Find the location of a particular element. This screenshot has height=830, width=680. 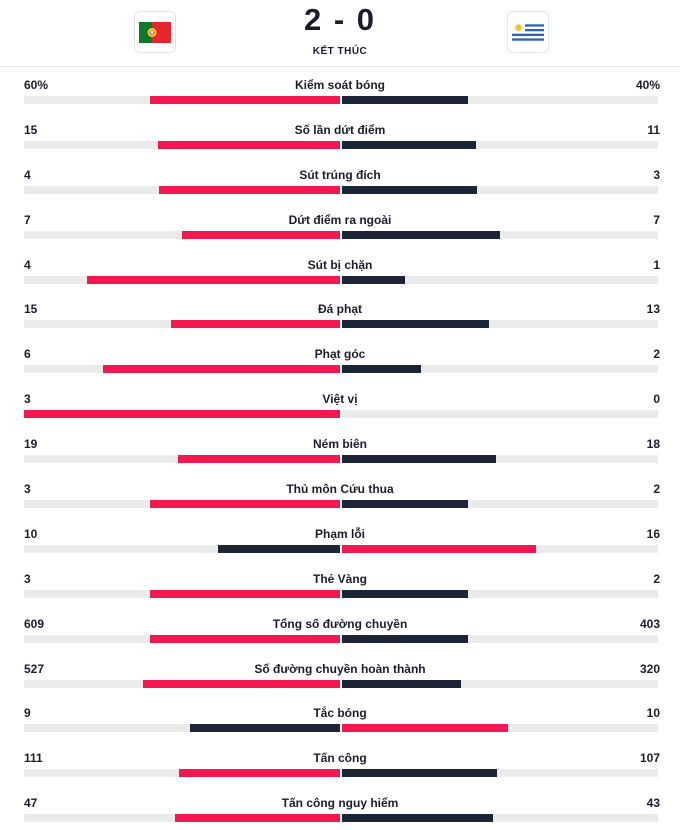

stat-row: 19 Ném biên 18 is located at coordinates (340, 448).